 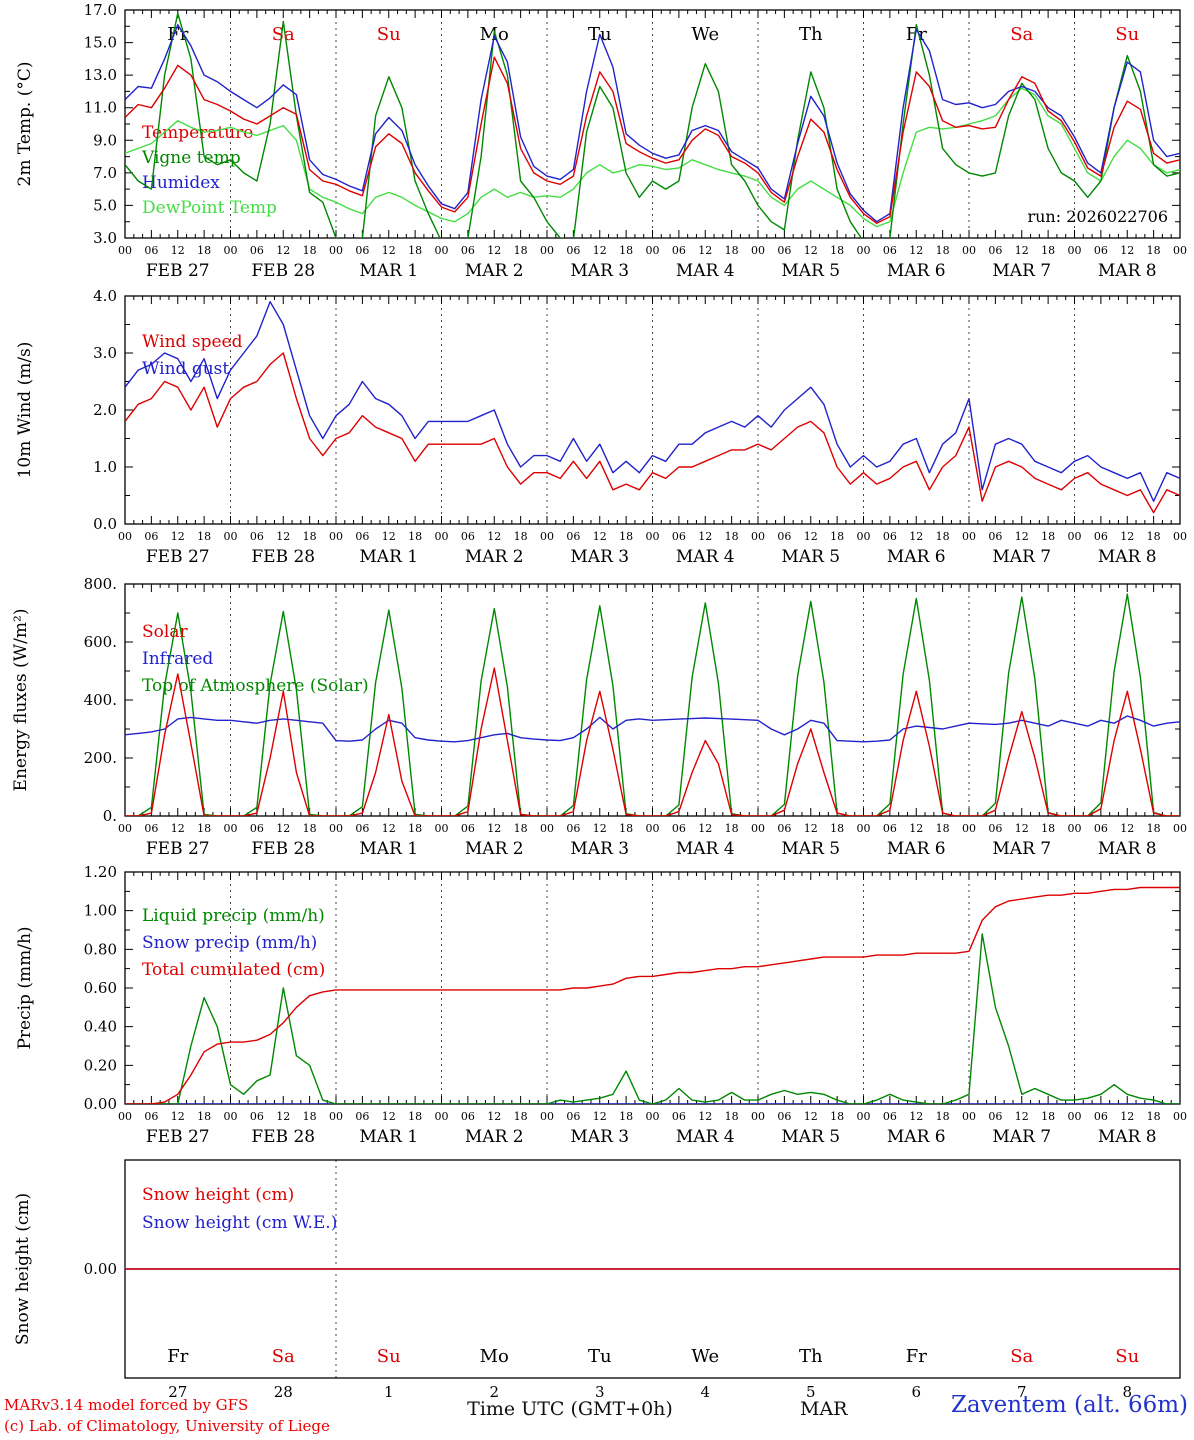 What do you see at coordinates (1127, 1392) in the screenshot?
I see `day-number-label: 8` at bounding box center [1127, 1392].